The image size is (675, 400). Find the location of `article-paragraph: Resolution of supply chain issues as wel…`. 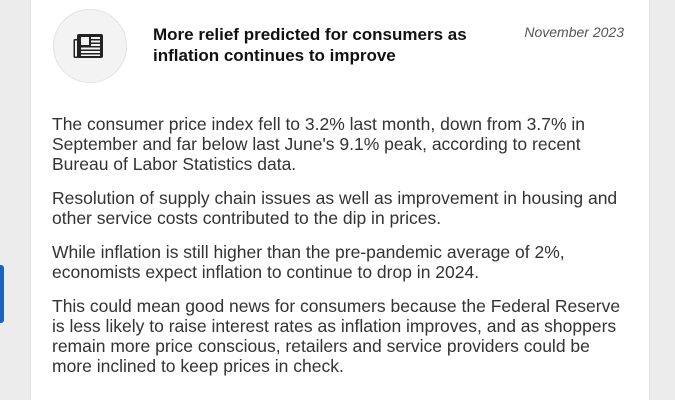

article-paragraph: Resolution of supply chain issues as wel… is located at coordinates (335, 208).